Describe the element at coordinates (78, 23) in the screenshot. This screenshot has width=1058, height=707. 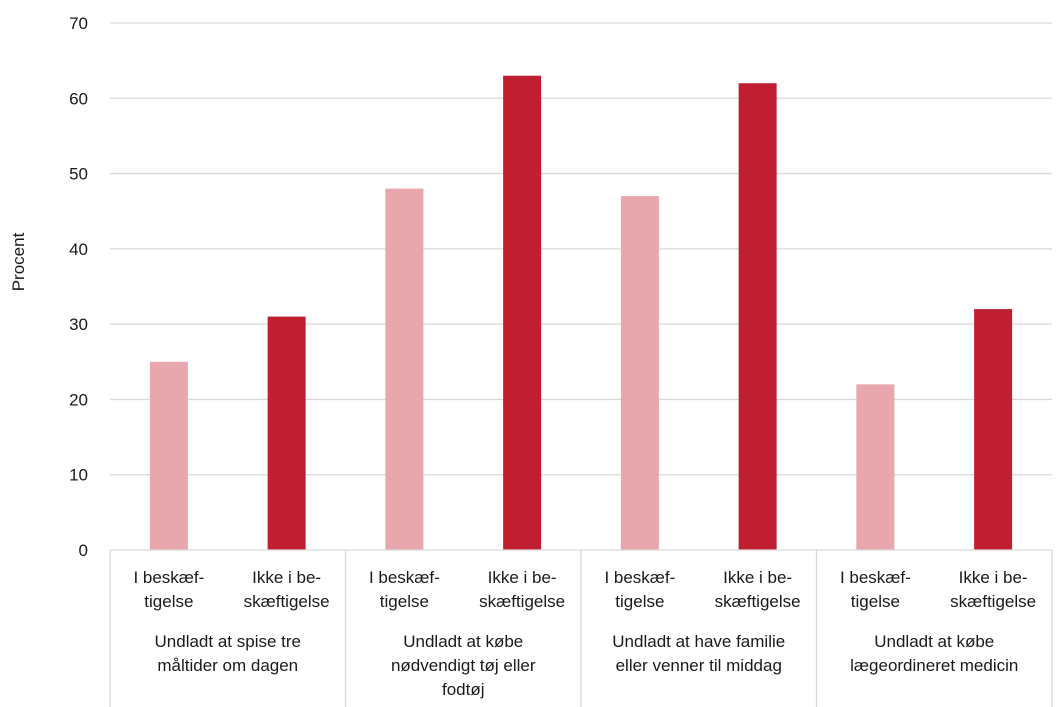
I see `y-tick-label: 70` at that location.